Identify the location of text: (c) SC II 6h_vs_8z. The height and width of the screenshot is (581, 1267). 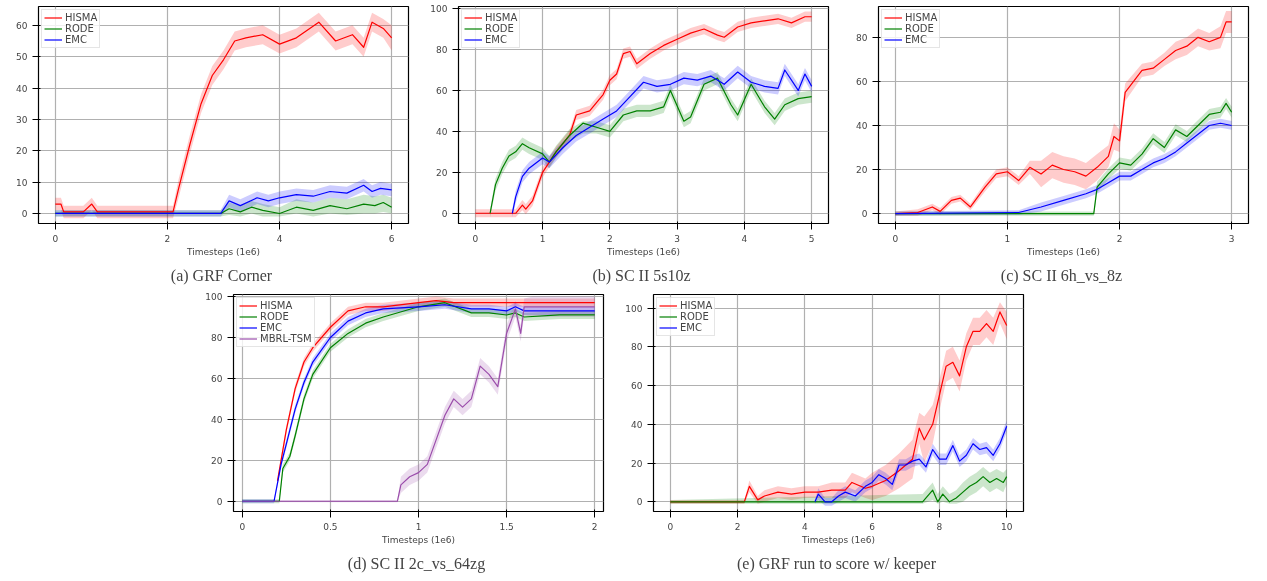
(1061, 275).